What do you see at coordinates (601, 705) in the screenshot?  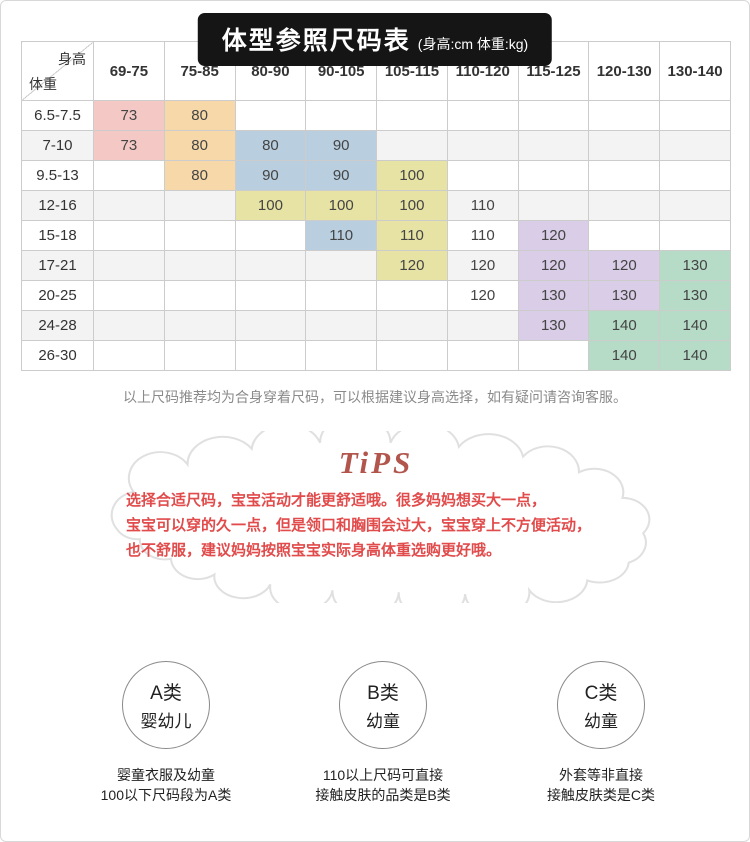 I see `category-c-circle: C类 幼童` at bounding box center [601, 705].